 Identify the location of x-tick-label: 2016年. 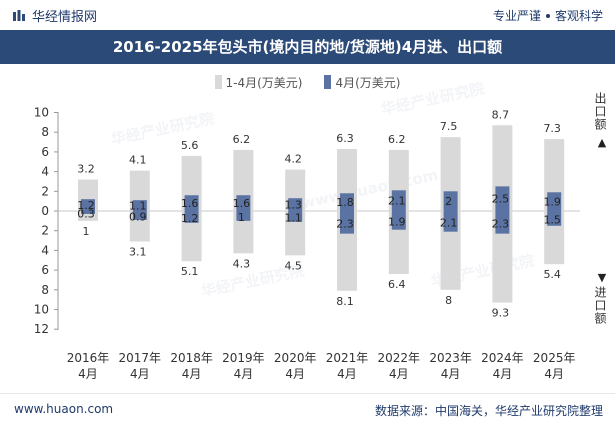
(88, 358).